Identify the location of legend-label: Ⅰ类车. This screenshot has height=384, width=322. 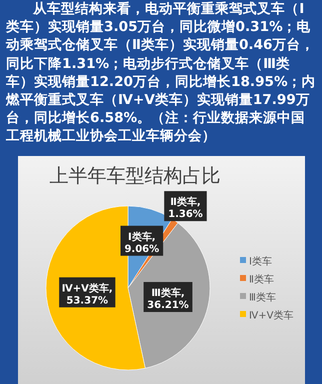
(260, 262).